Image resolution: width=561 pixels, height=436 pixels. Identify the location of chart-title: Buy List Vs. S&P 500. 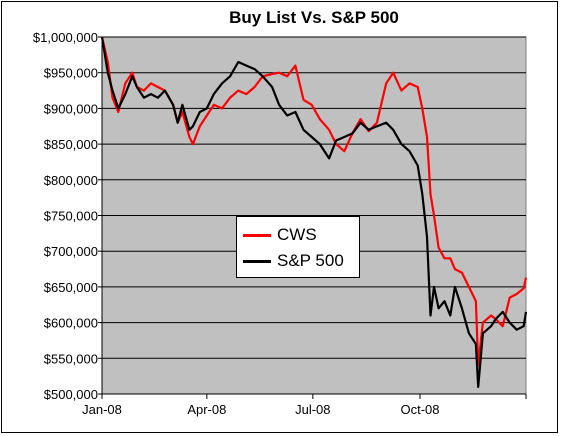
(314, 17).